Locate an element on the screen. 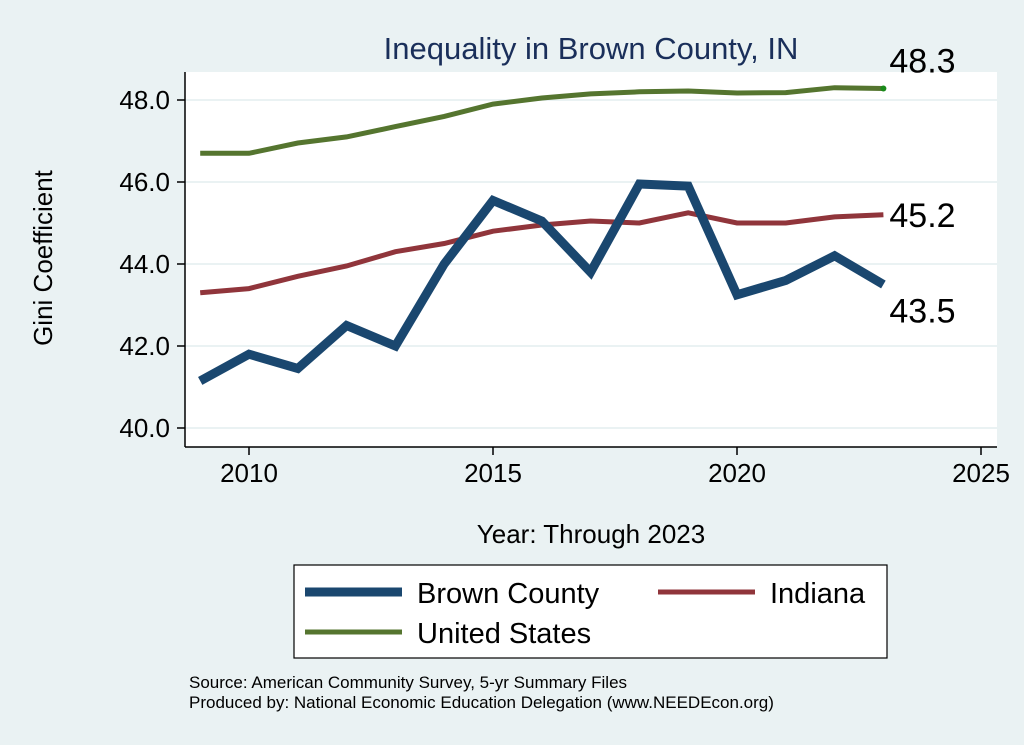  end-label-united-states: 48.3 is located at coordinates (922, 62).